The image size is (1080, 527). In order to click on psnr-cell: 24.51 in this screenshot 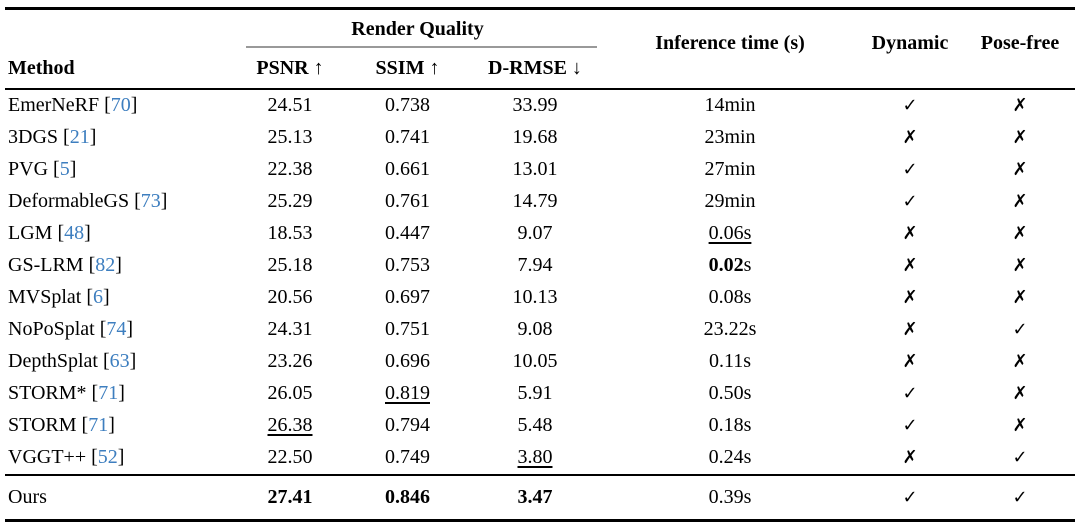, I will do `click(290, 105)`.